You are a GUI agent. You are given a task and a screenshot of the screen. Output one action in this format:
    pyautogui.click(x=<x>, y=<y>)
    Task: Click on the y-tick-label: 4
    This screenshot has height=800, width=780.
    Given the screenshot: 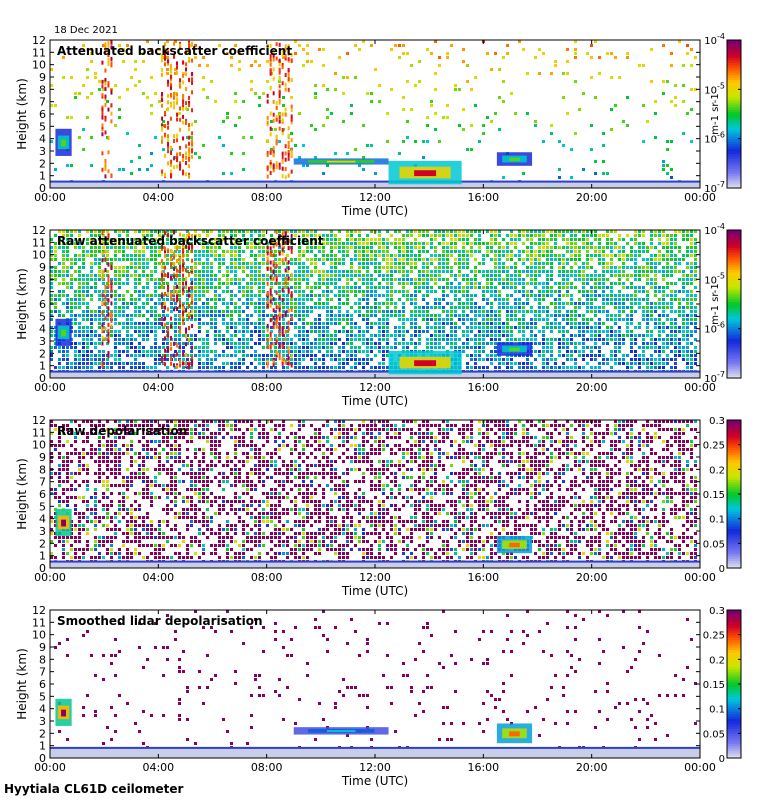 What is the action you would take?
    pyautogui.click(x=42, y=519)
    